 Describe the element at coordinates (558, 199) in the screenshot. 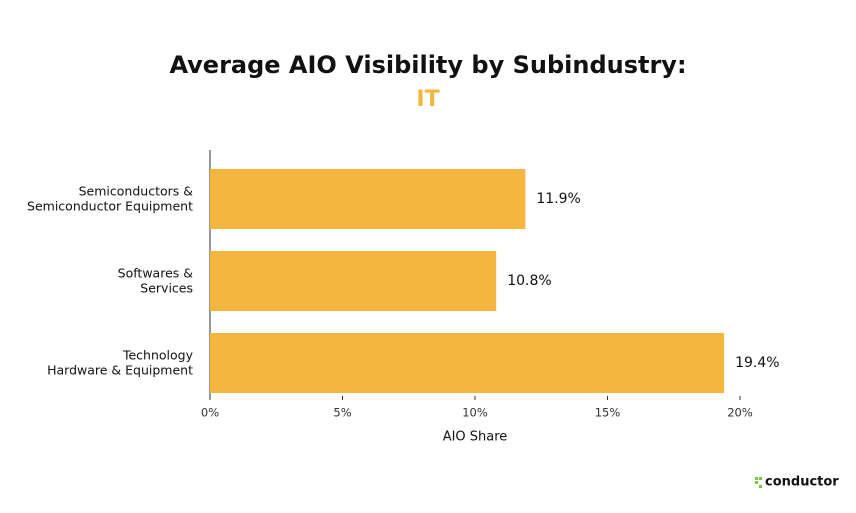

I see `value-label: 11.9%` at that location.